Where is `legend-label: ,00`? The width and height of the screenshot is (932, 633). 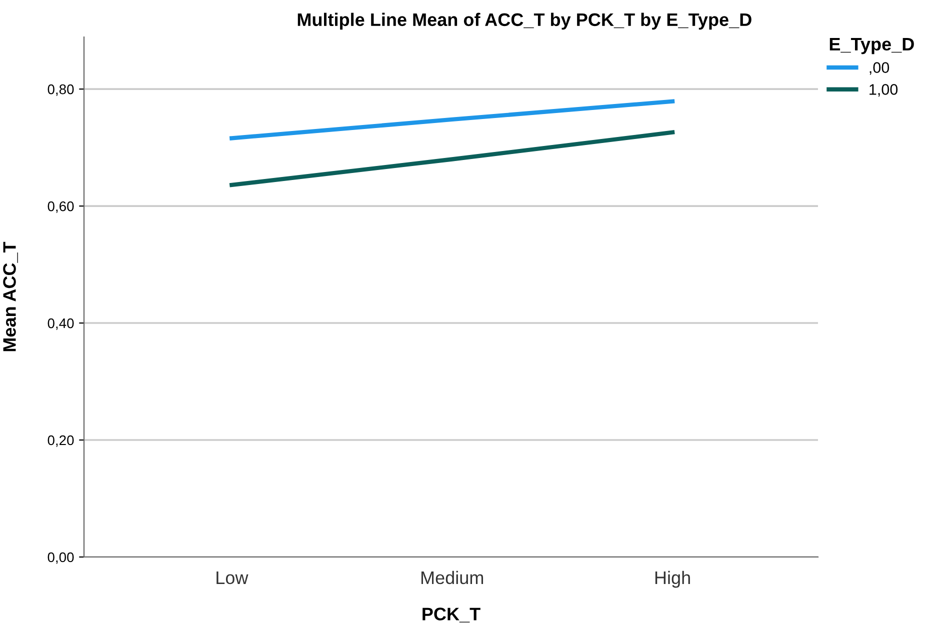
legend-label: ,00 is located at coordinates (880, 68).